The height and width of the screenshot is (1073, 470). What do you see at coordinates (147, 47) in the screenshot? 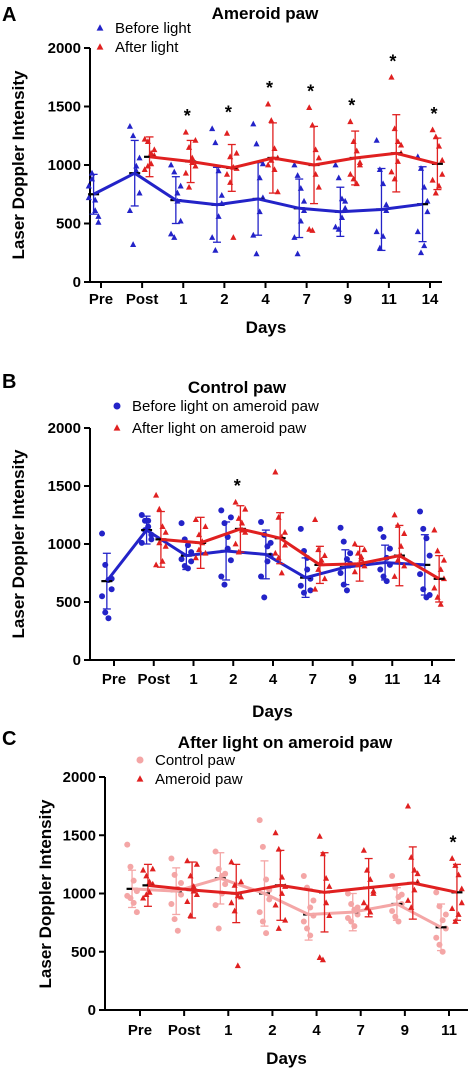
I see `legend-label: After light` at bounding box center [147, 47].